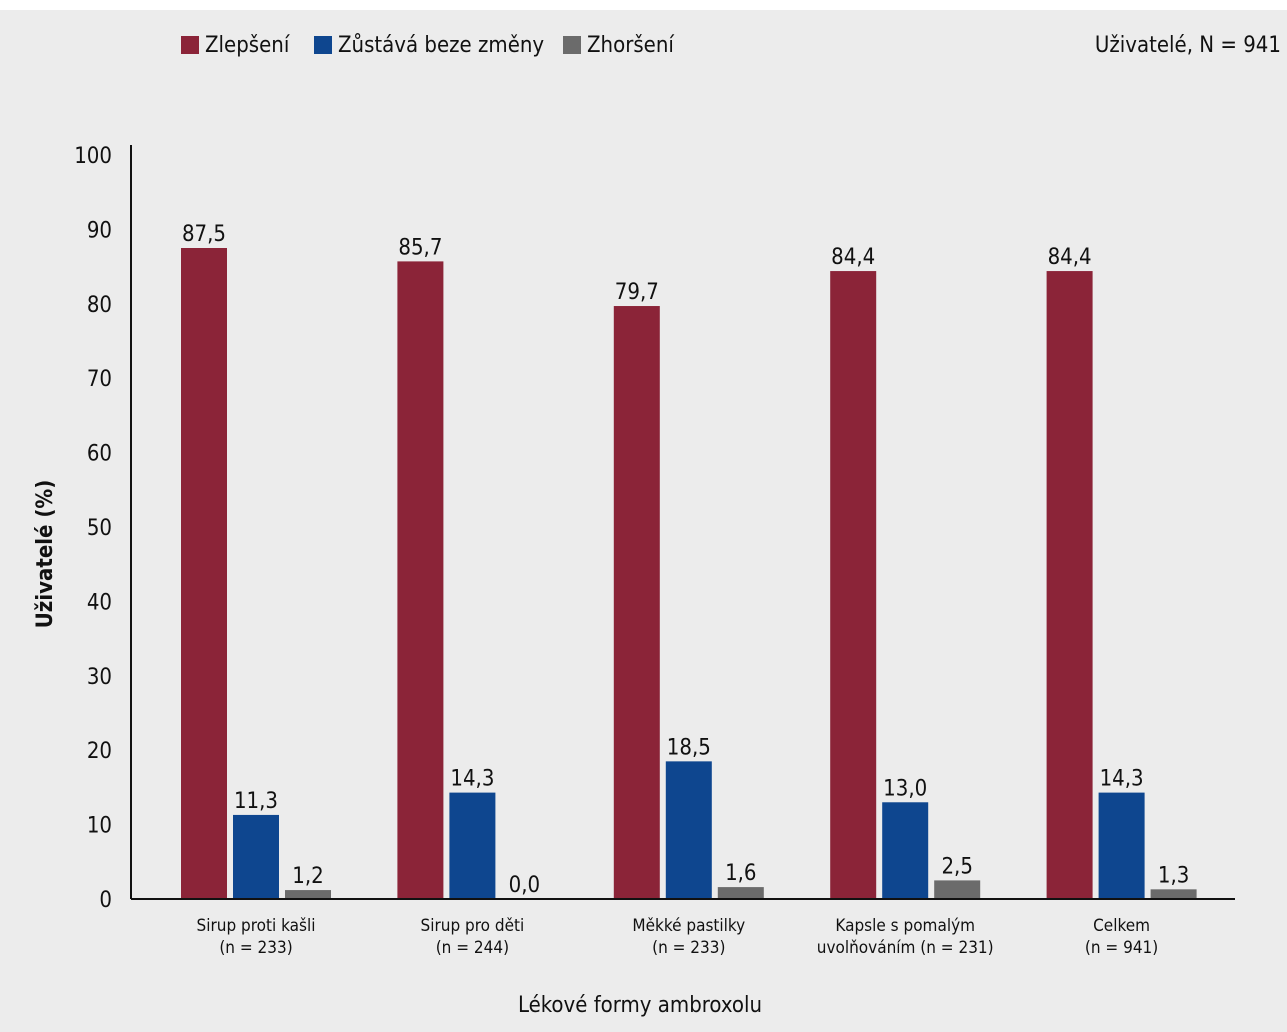  I want to click on data-label-3-4: 2,5, so click(956, 866).